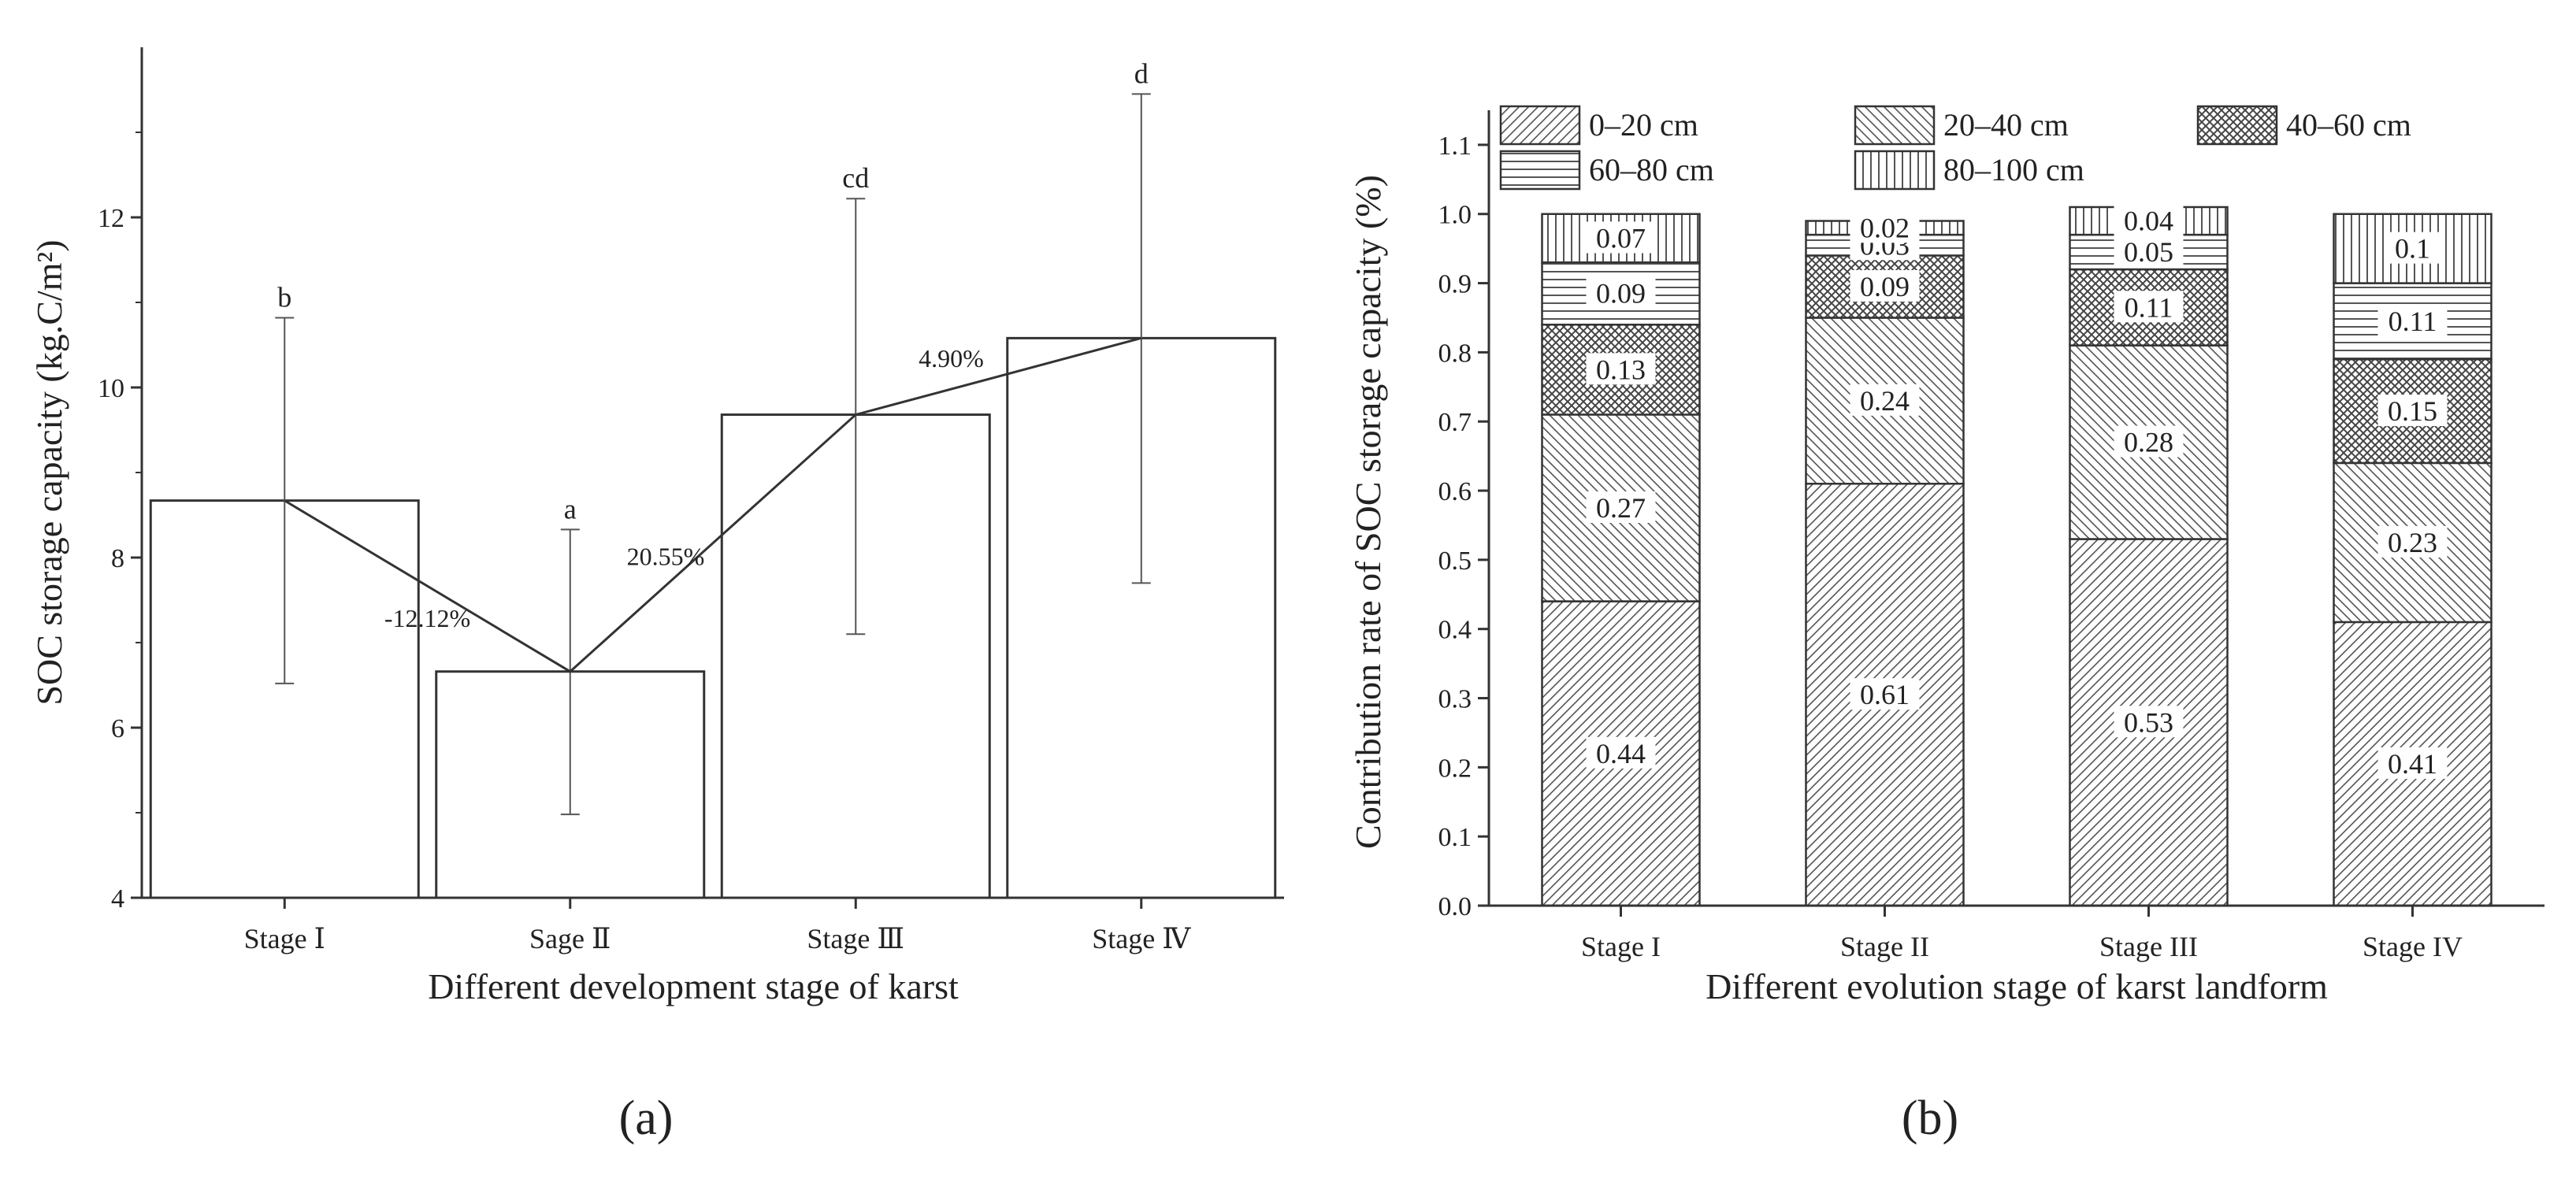  What do you see at coordinates (49, 472) in the screenshot?
I see `panel-a-y-axis-label: SOC storage capacity (kg.C/m²)` at bounding box center [49, 472].